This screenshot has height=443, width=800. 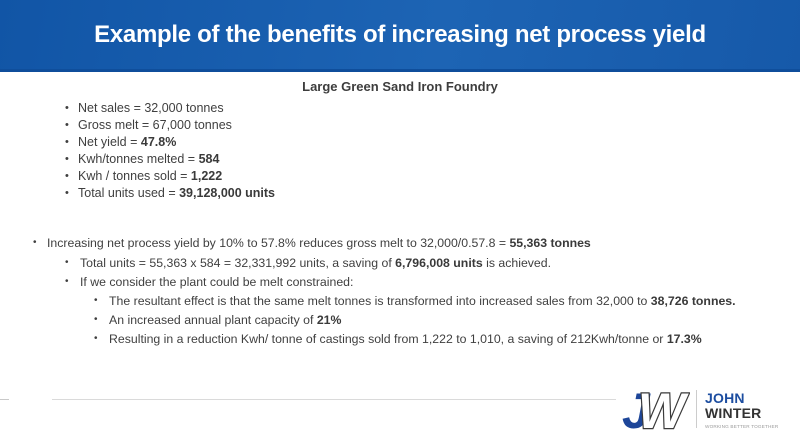 I want to click on stat-text: Kwh/tonnes melted = 584, so click(x=149, y=159).